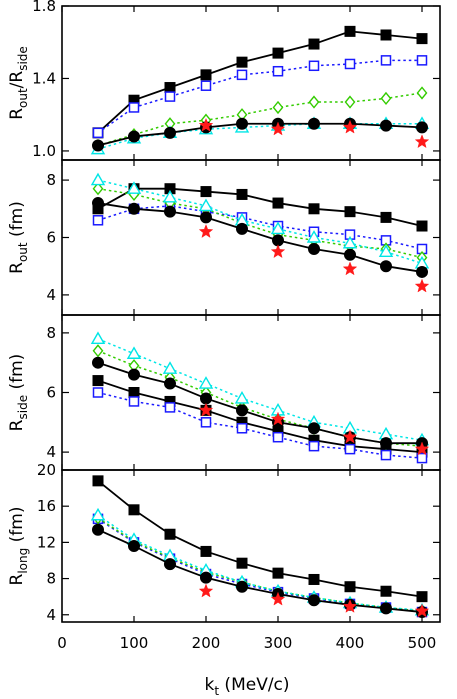  I want to click on y-tick-label: 1.8, so click(44, 7).